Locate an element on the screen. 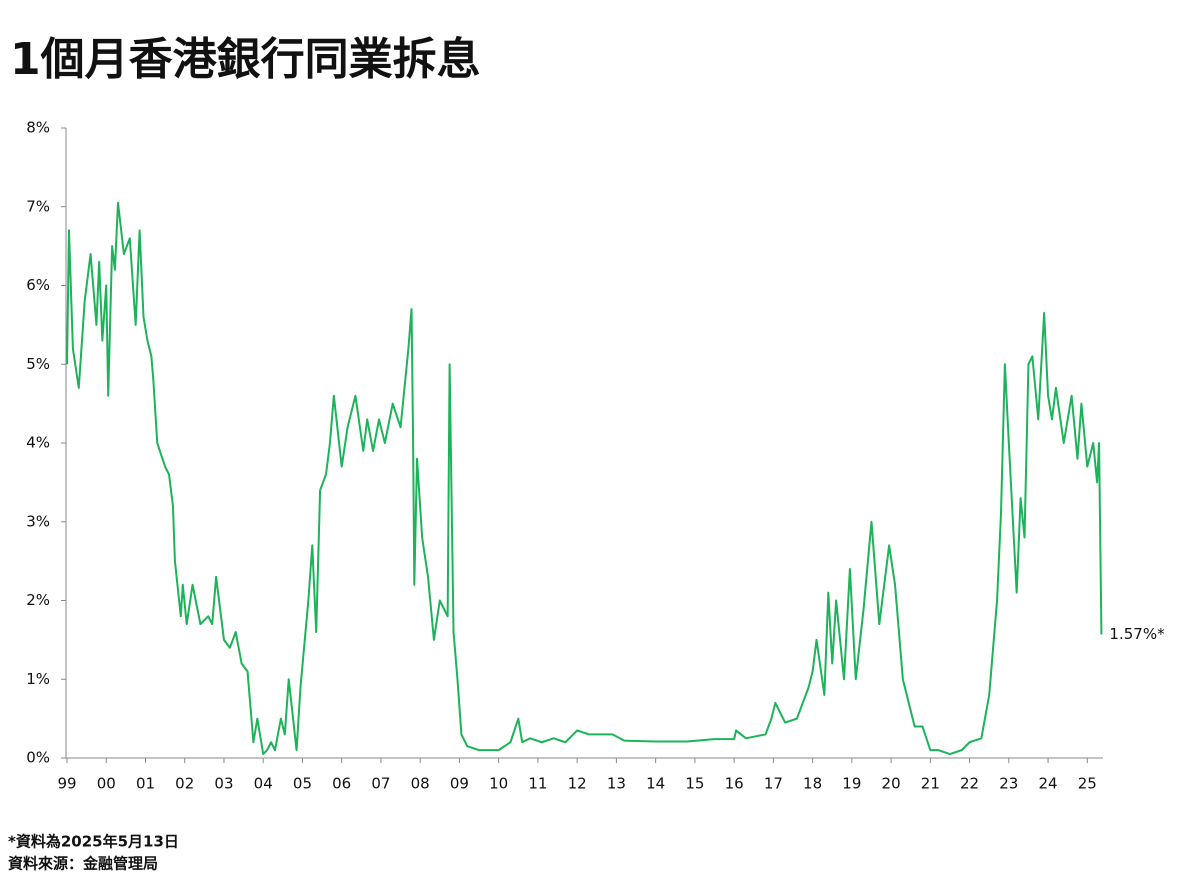 Image resolution: width=1183 pixels, height=879 pixels. x-tick-label: 16 is located at coordinates (734, 784).